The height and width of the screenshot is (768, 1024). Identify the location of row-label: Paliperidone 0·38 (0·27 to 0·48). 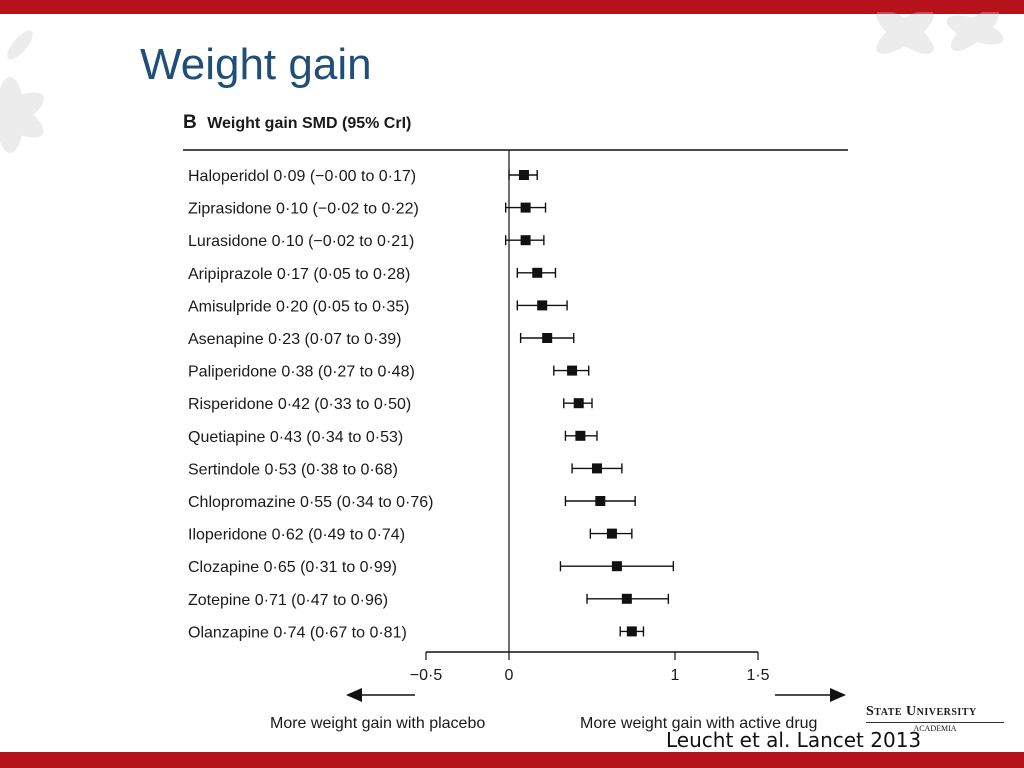
(301, 372).